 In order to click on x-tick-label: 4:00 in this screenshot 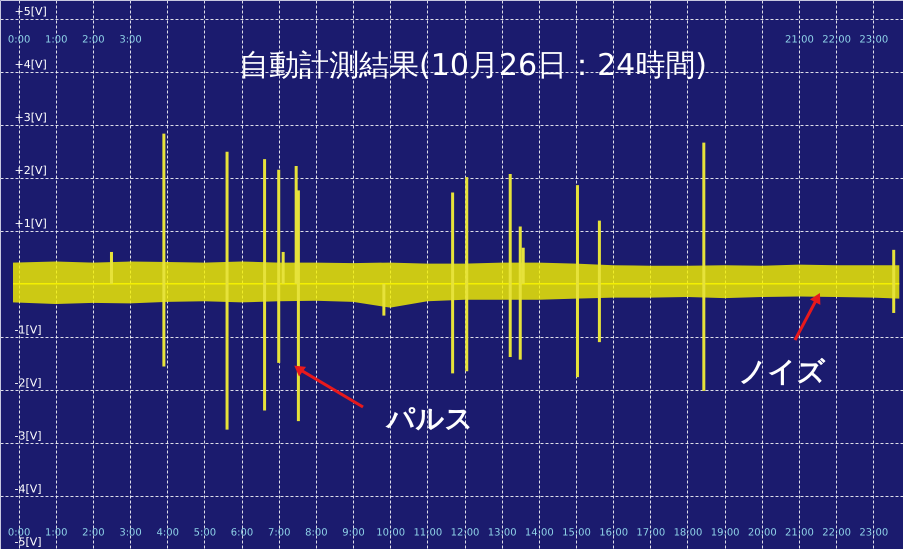, I will do `click(167, 533)`.